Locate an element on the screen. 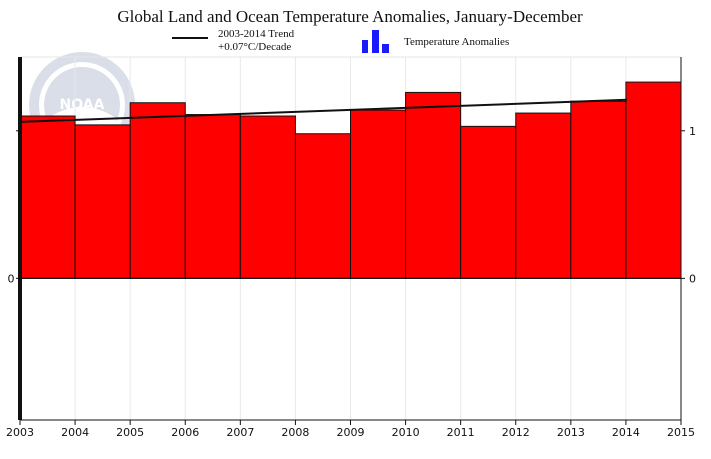 The image size is (711, 459). bar-2006 is located at coordinates (212, 196).